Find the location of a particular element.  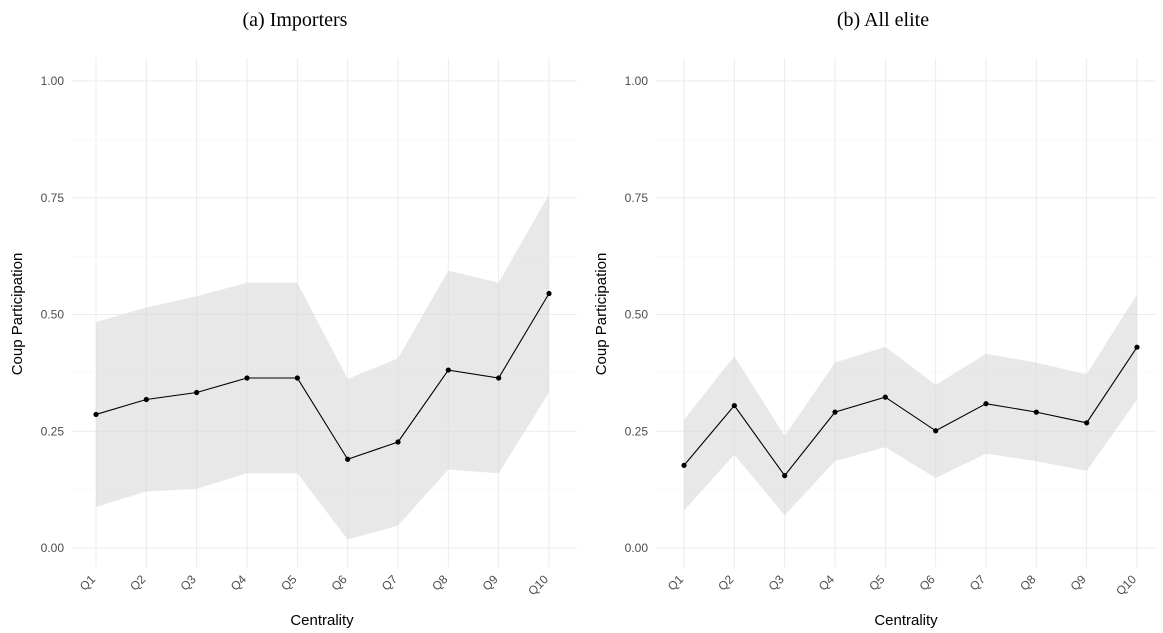

confidence-band-area is located at coordinates (910, 405).